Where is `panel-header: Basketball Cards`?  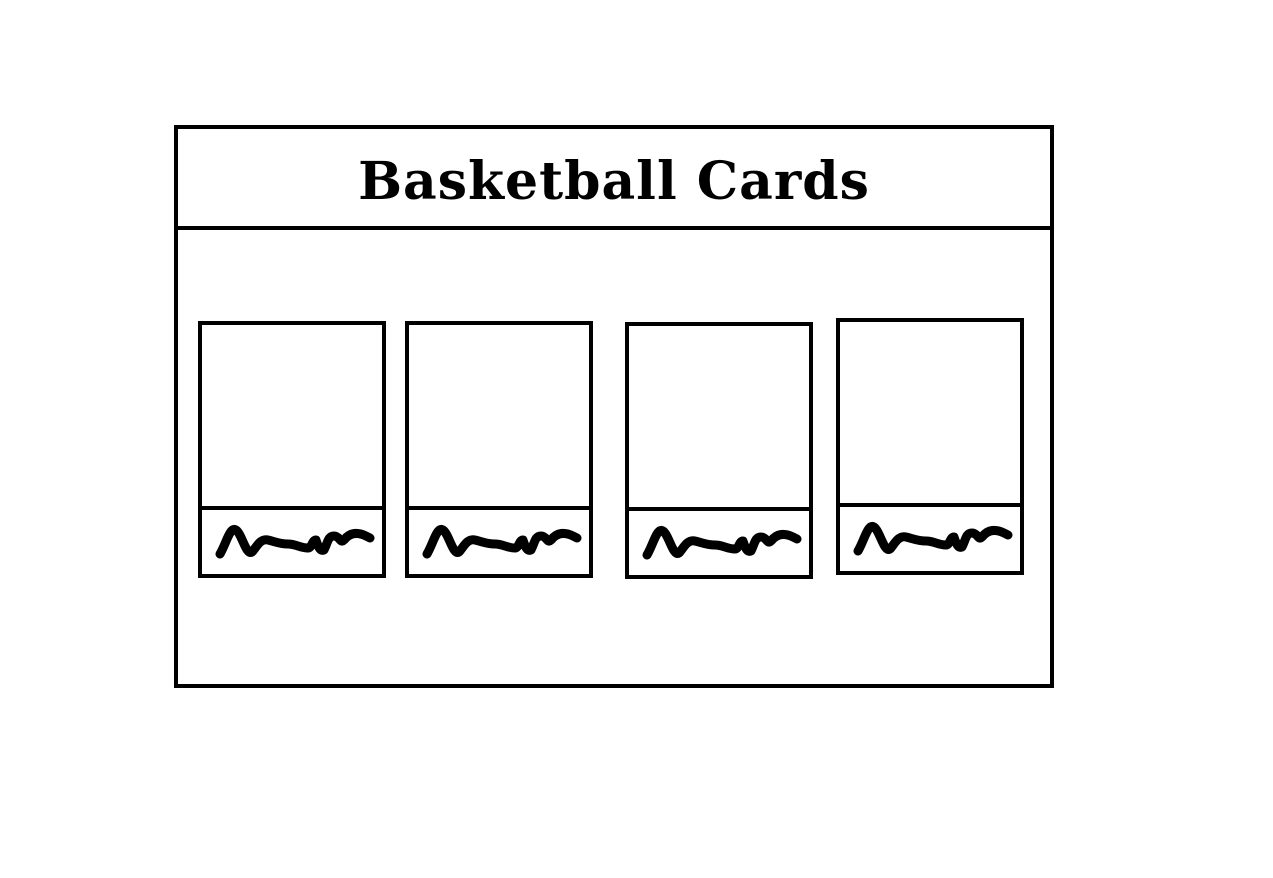 panel-header: Basketball Cards is located at coordinates (614, 179).